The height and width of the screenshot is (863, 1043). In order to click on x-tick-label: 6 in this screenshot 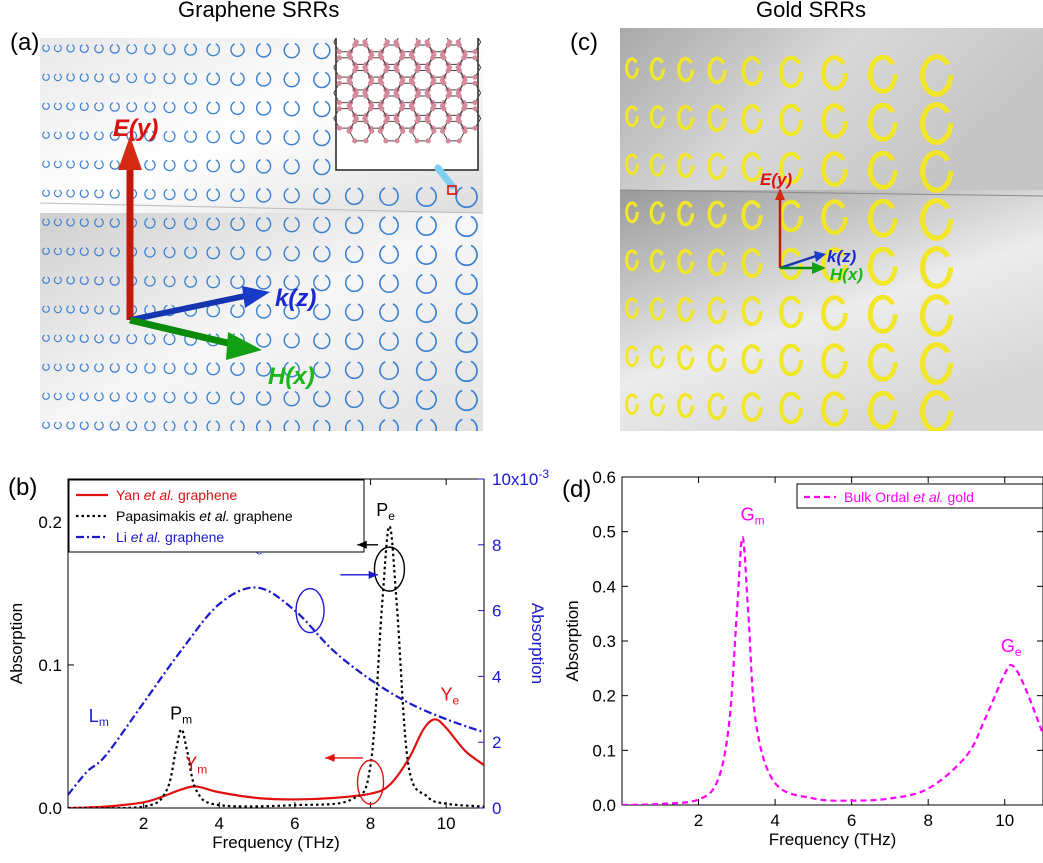, I will do `click(294, 823)`.